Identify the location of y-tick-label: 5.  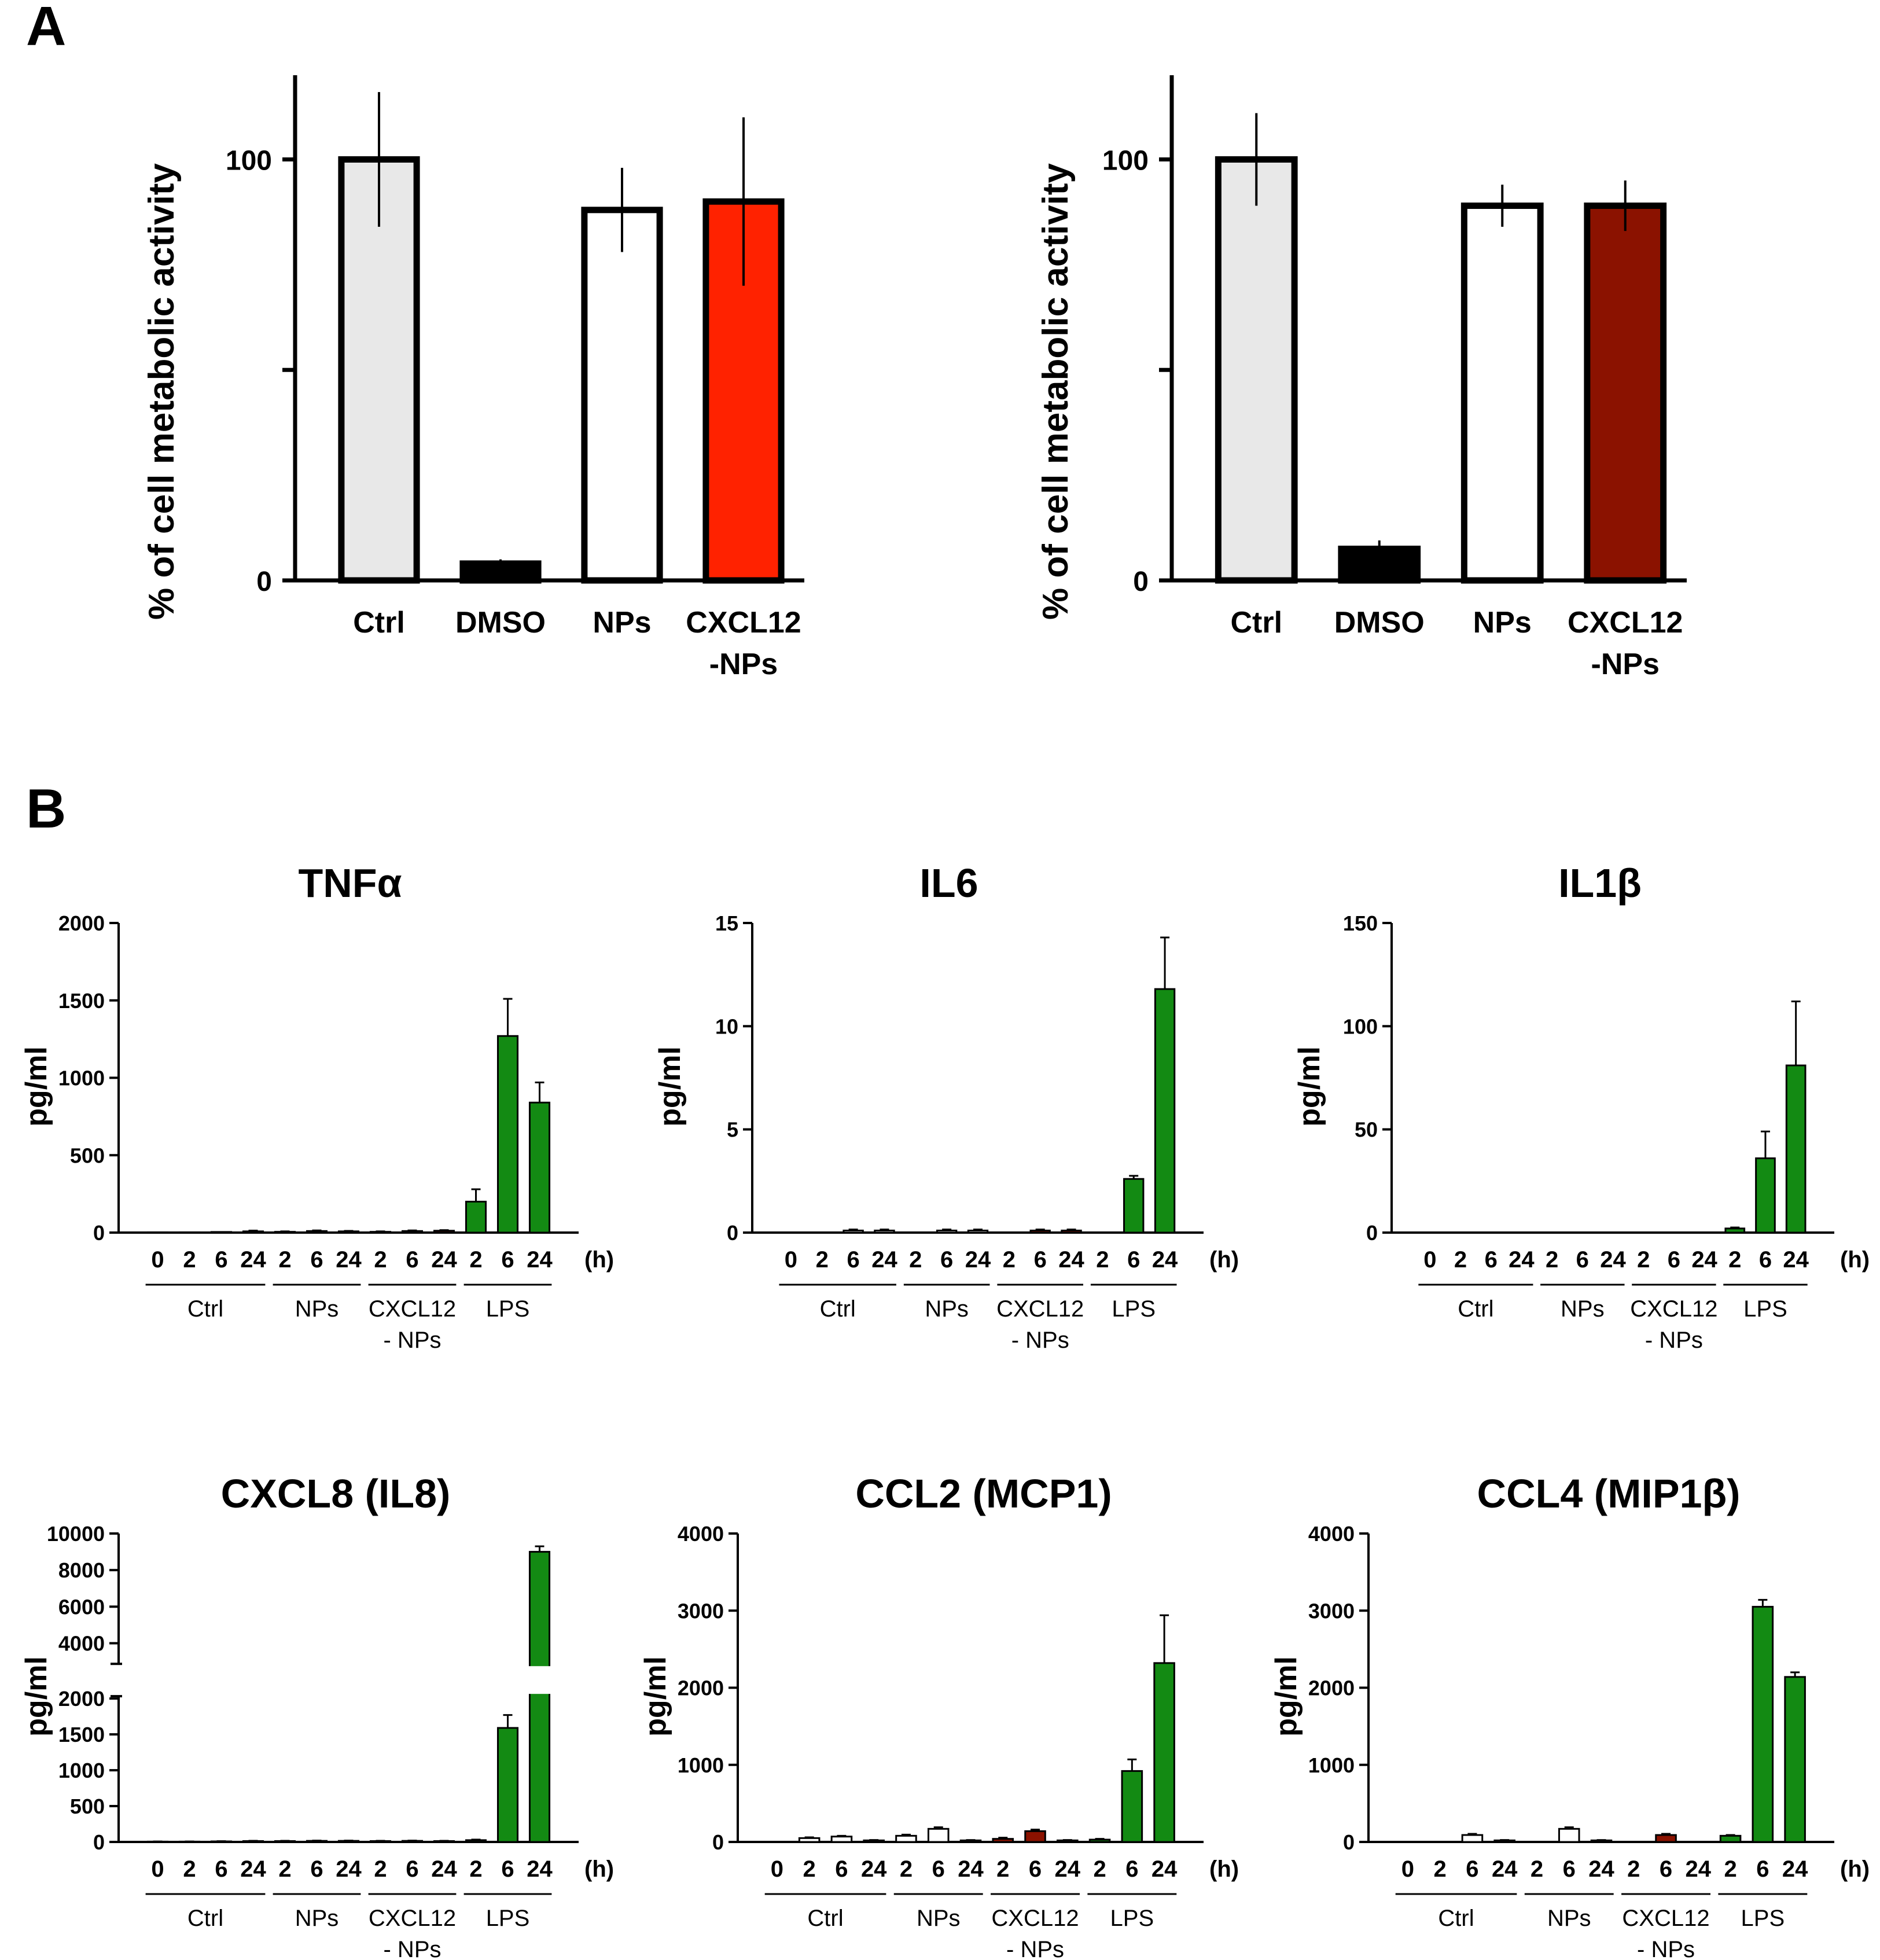
(732, 1130).